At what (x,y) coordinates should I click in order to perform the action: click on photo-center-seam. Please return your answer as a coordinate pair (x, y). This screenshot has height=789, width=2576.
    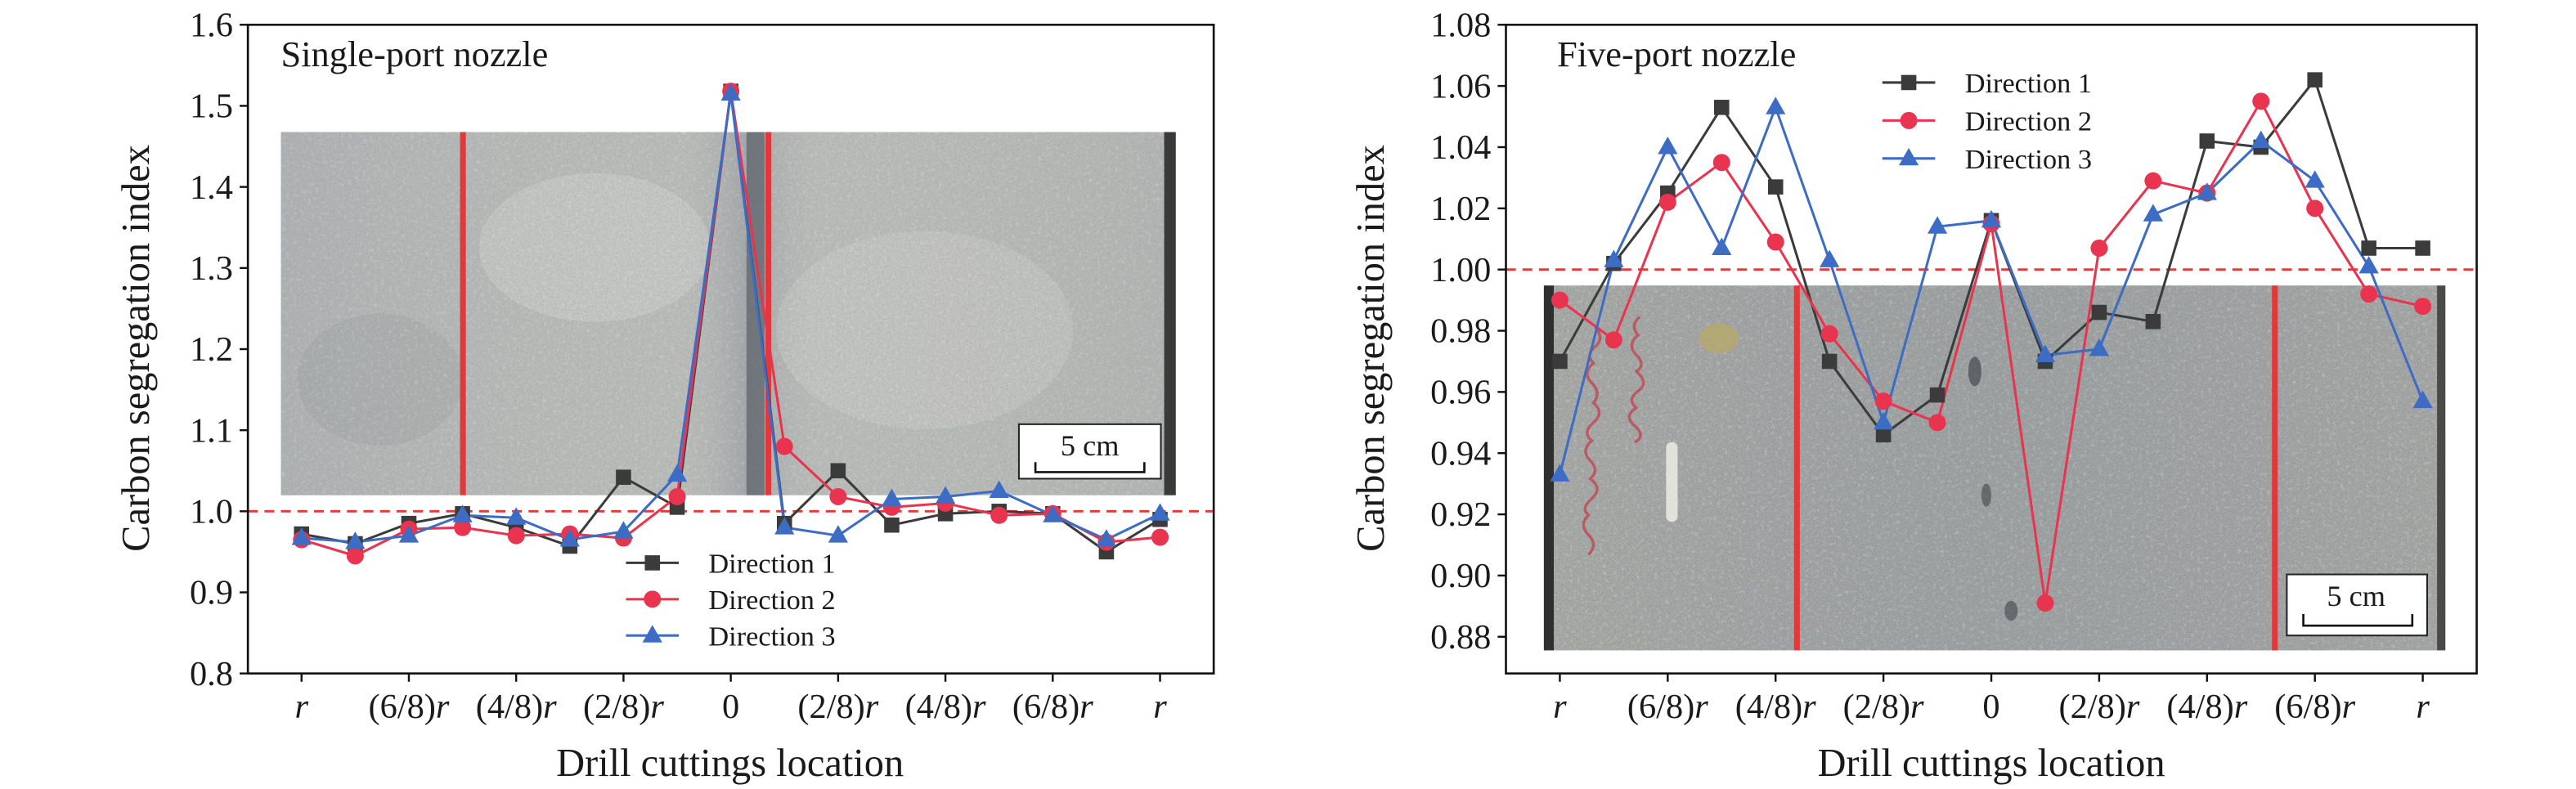
    Looking at the image, I should click on (755, 313).